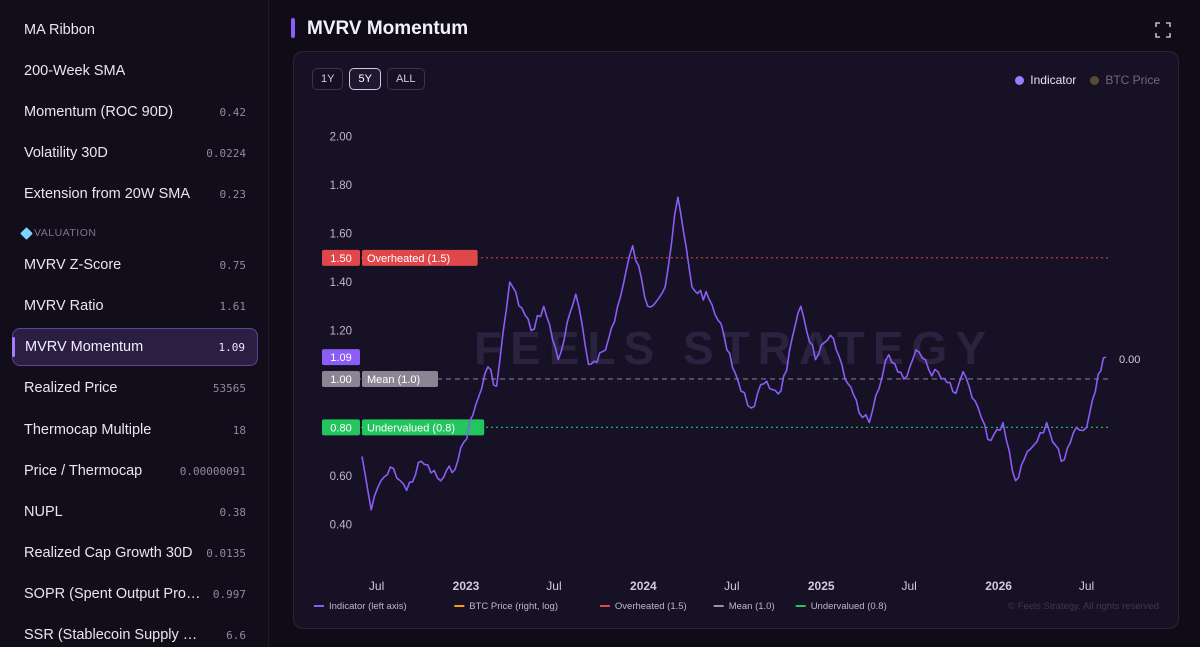 The height and width of the screenshot is (647, 1200). I want to click on y-tick-label: 2.00, so click(341, 138).